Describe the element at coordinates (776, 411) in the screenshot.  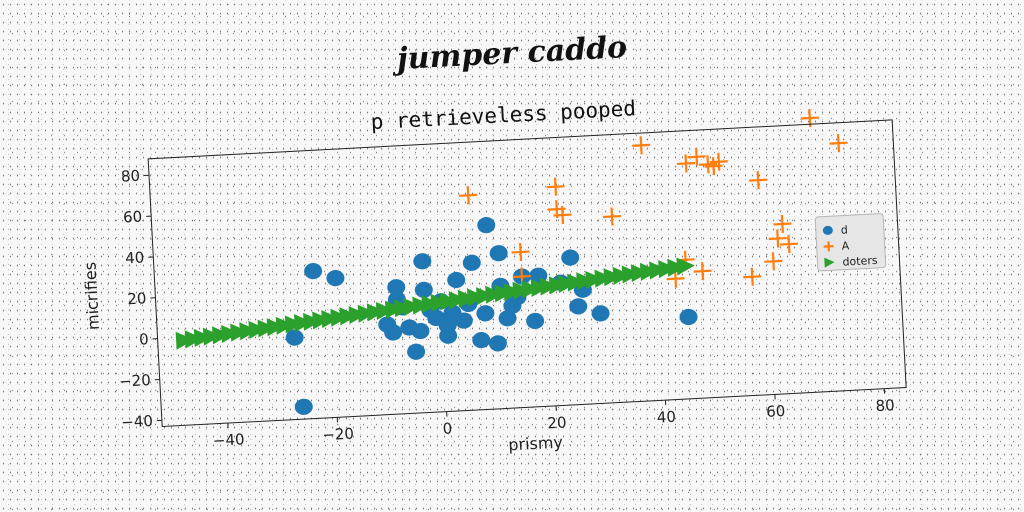
I see `x-tick-label: 60` at that location.